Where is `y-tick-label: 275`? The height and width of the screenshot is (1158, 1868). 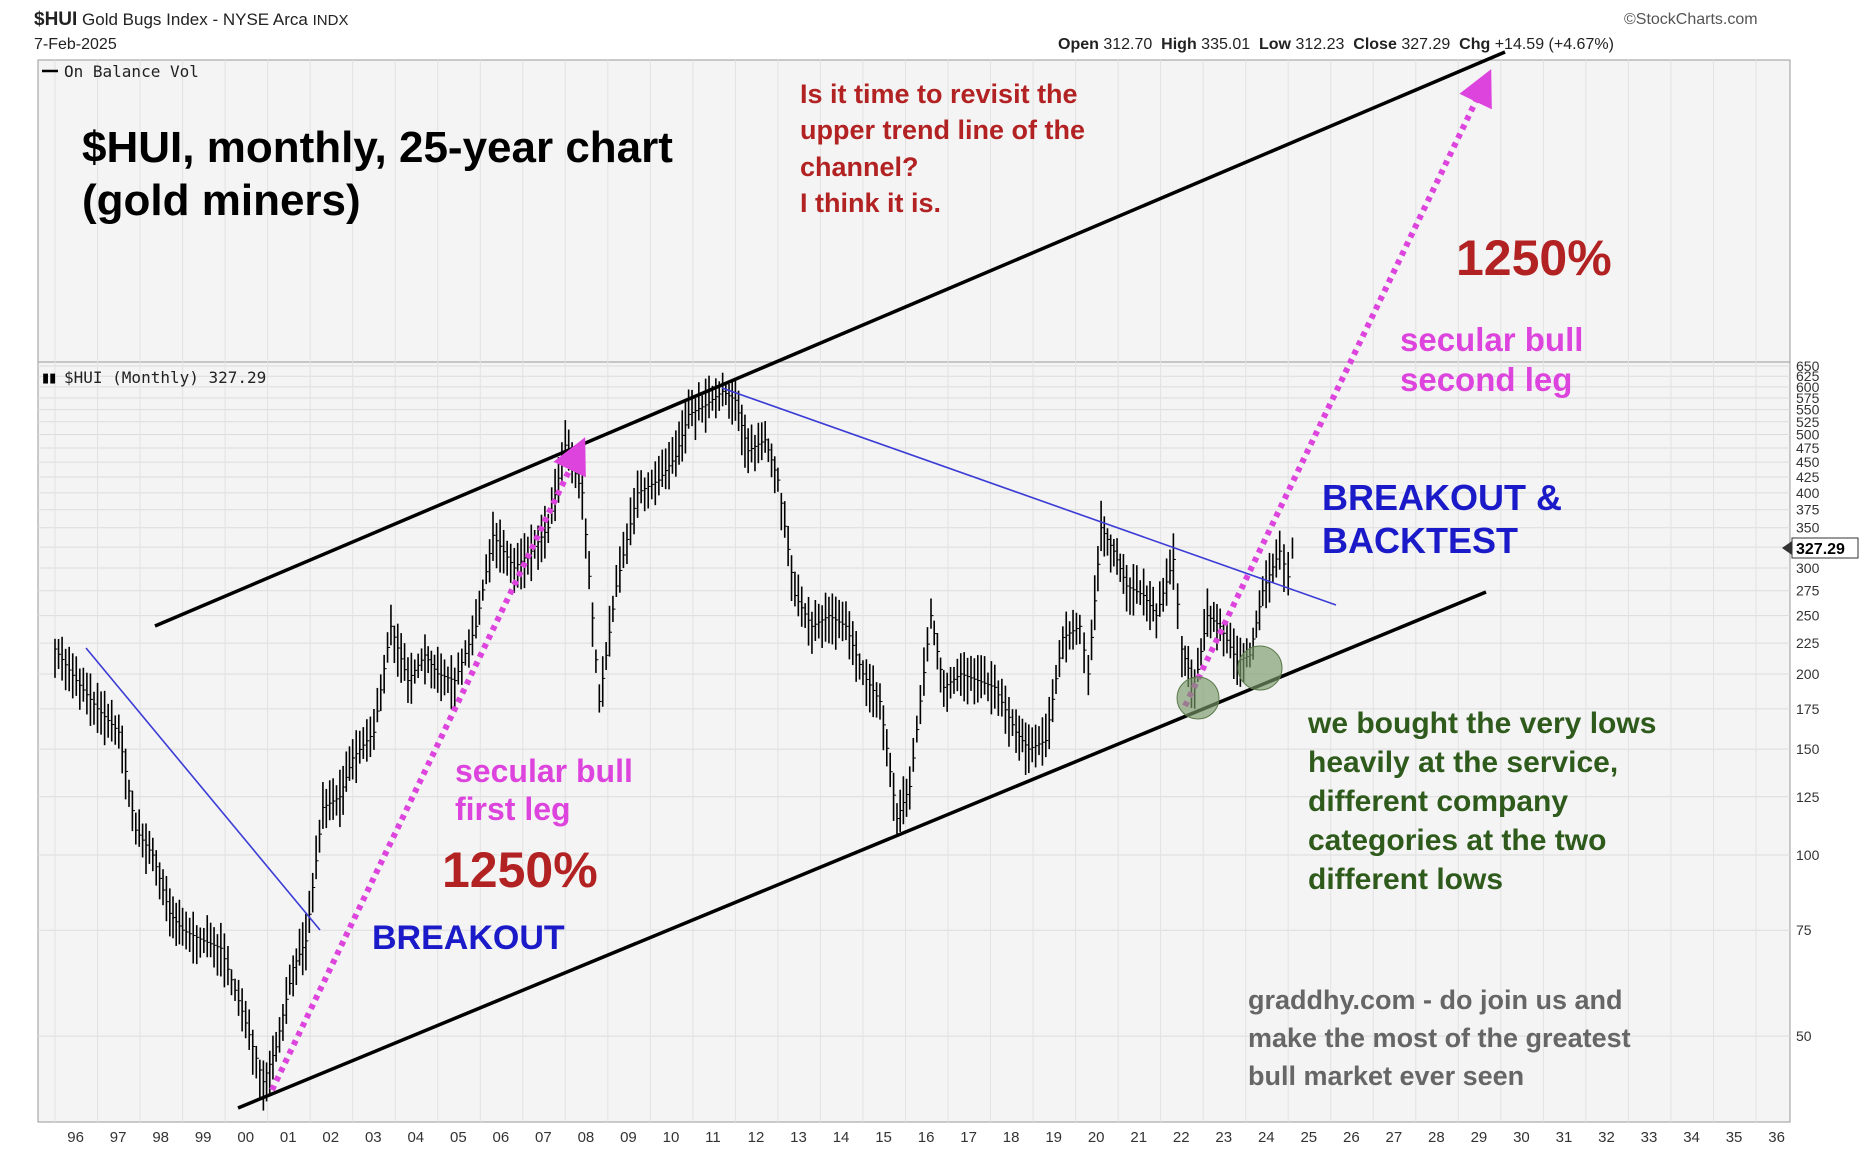
y-tick-label: 275 is located at coordinates (1808, 591).